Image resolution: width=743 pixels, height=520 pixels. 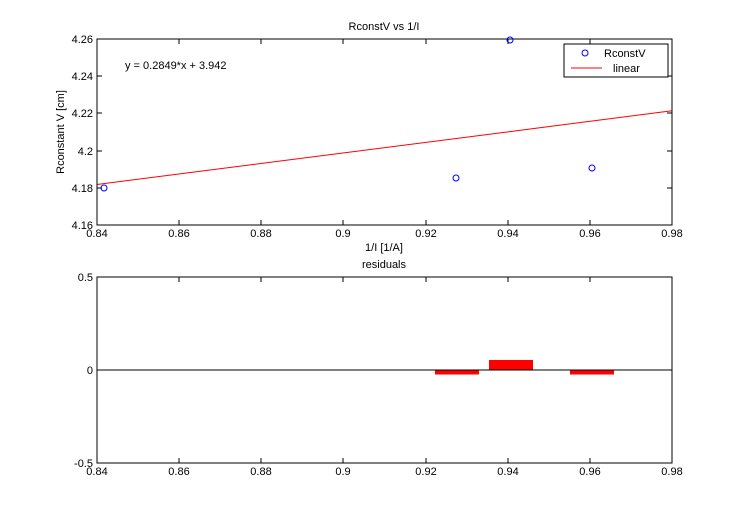 What do you see at coordinates (85, 152) in the screenshot?
I see `svg-text: 4.2` at bounding box center [85, 152].